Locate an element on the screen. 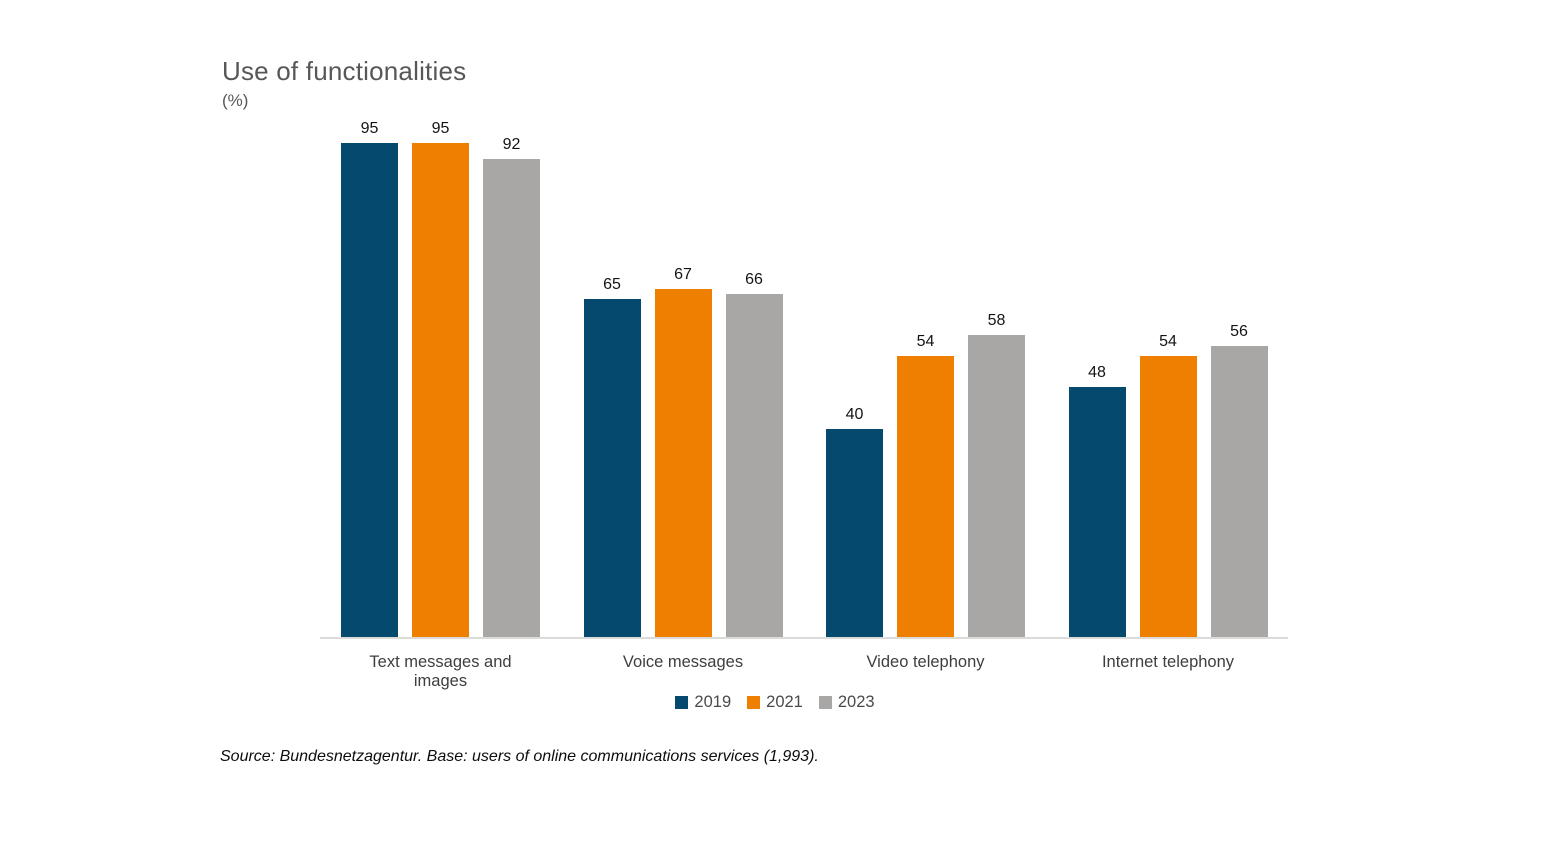 The width and height of the screenshot is (1550, 850). bar-group: 65 67 66 is located at coordinates (683, 451).